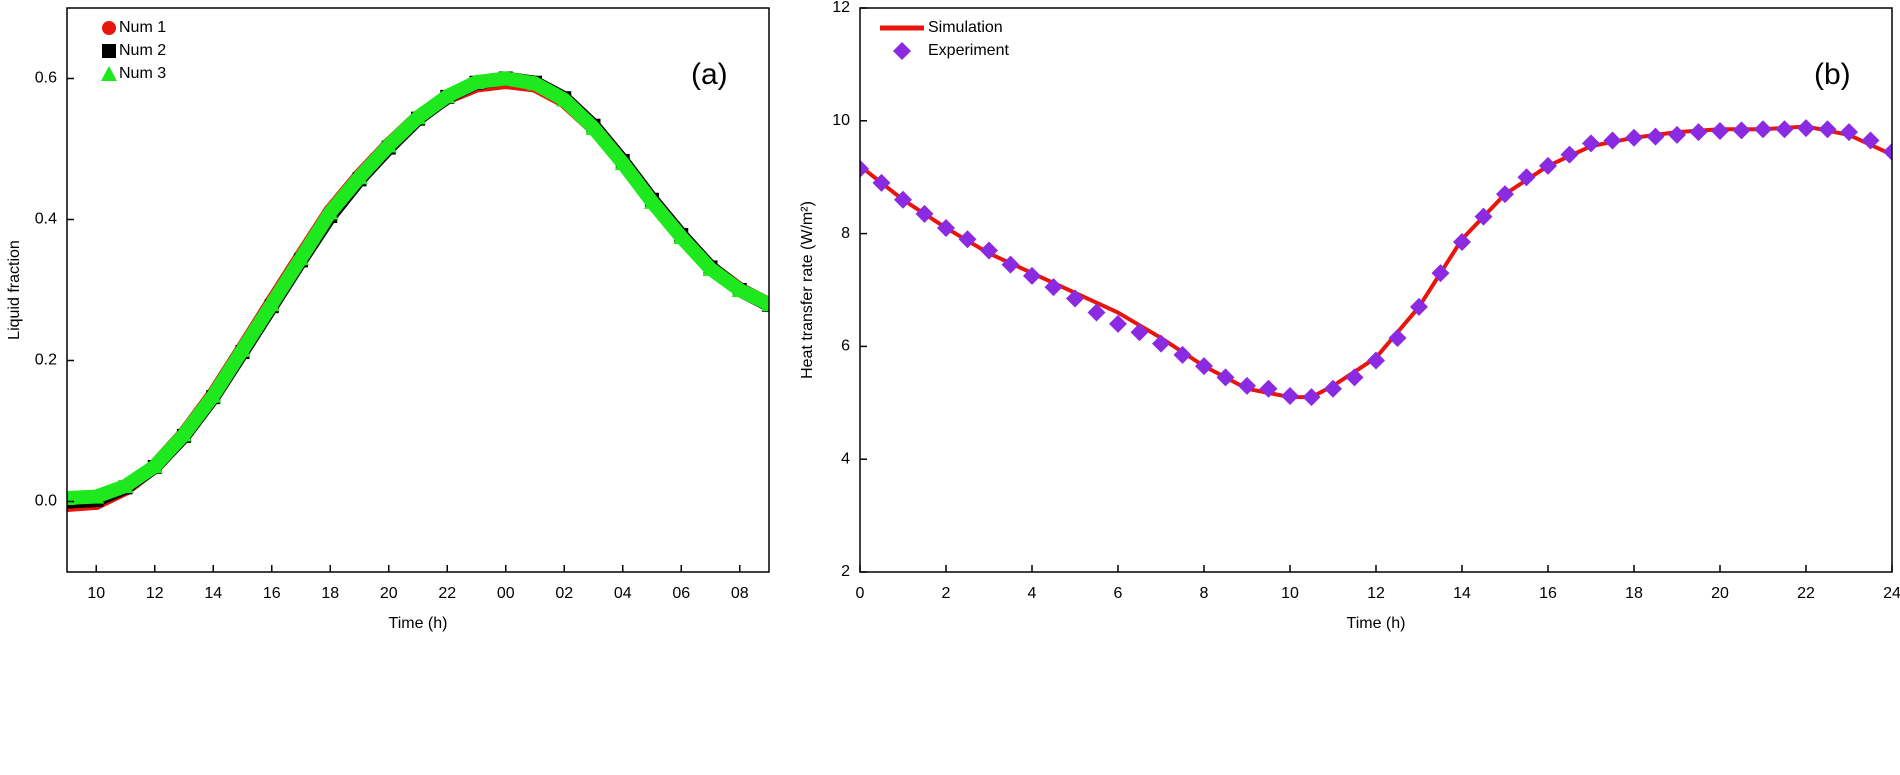 The width and height of the screenshot is (1900, 775). I want to click on x-tick-label: 00, so click(506, 593).